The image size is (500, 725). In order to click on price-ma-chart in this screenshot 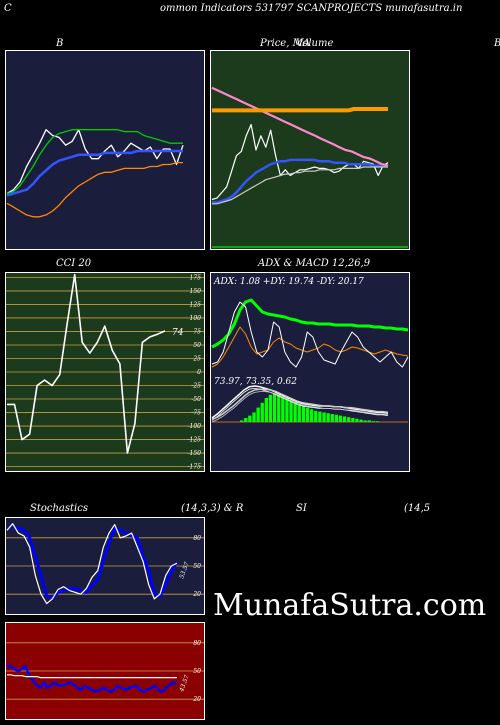, I will do `click(310, 150)`.